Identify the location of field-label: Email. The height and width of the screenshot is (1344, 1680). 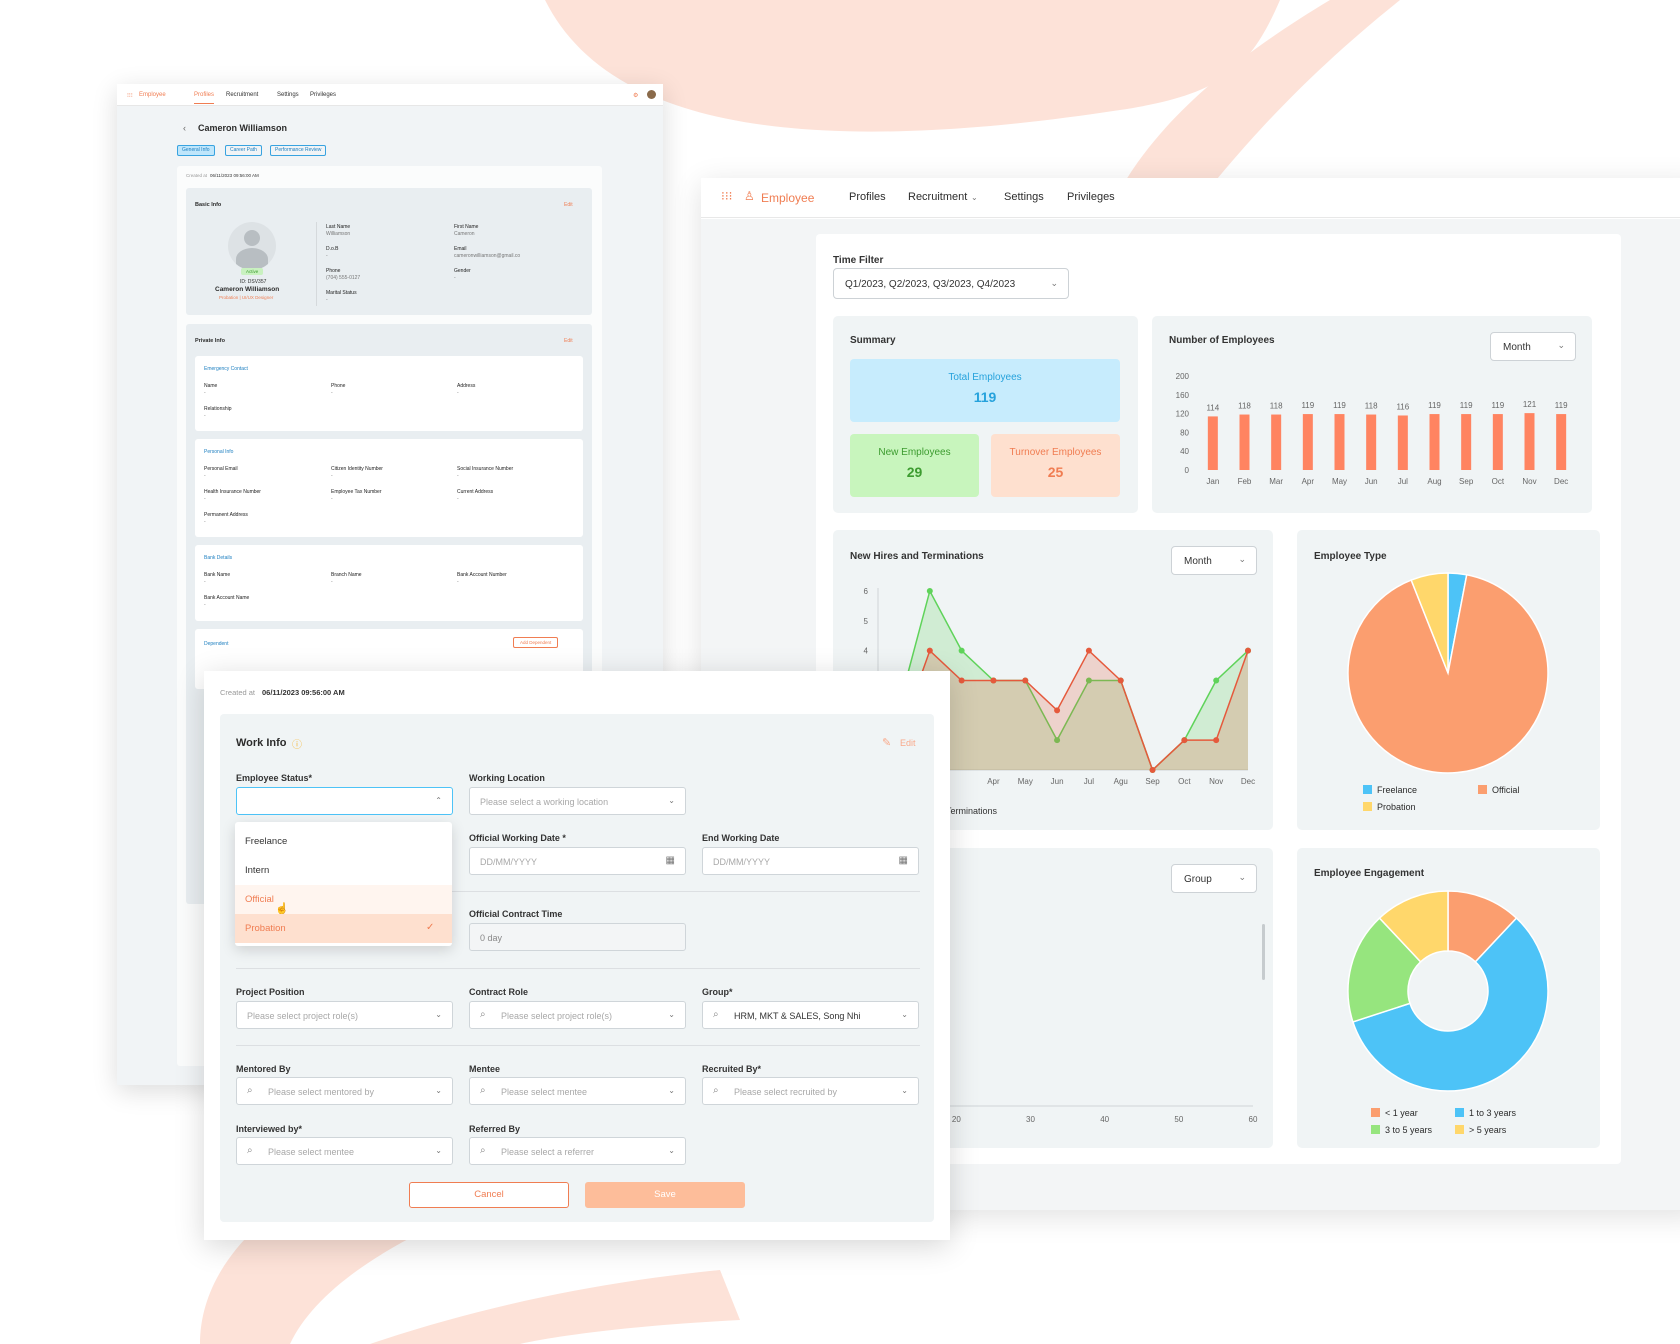
(460, 249).